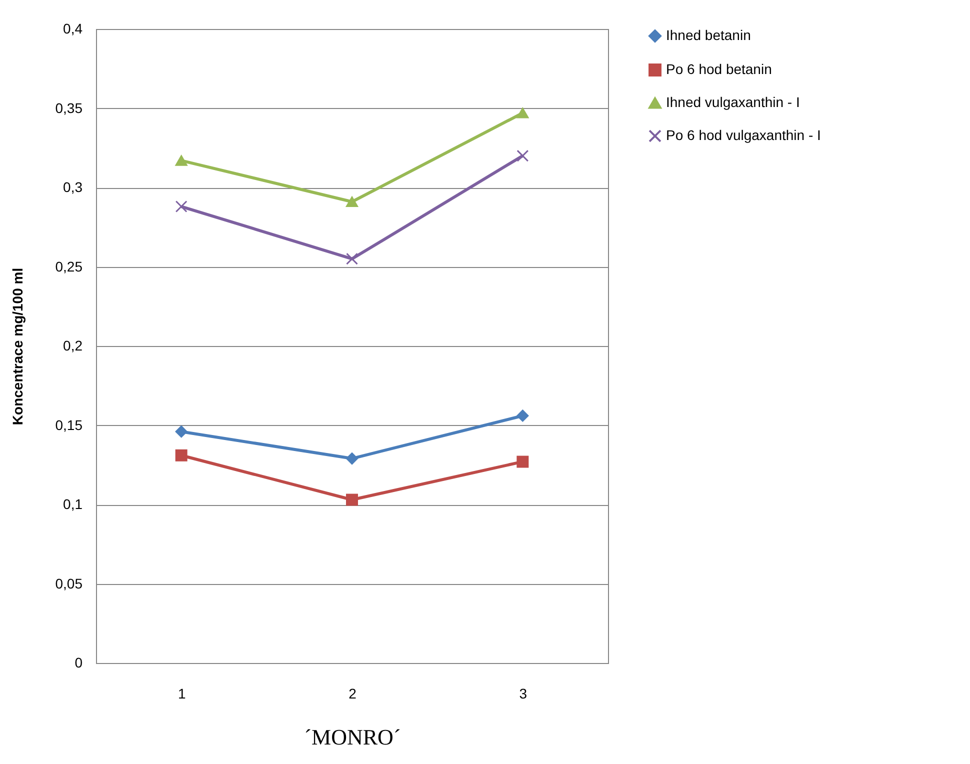  What do you see at coordinates (69, 266) in the screenshot?
I see `y-tick-label: 0,25` at bounding box center [69, 266].